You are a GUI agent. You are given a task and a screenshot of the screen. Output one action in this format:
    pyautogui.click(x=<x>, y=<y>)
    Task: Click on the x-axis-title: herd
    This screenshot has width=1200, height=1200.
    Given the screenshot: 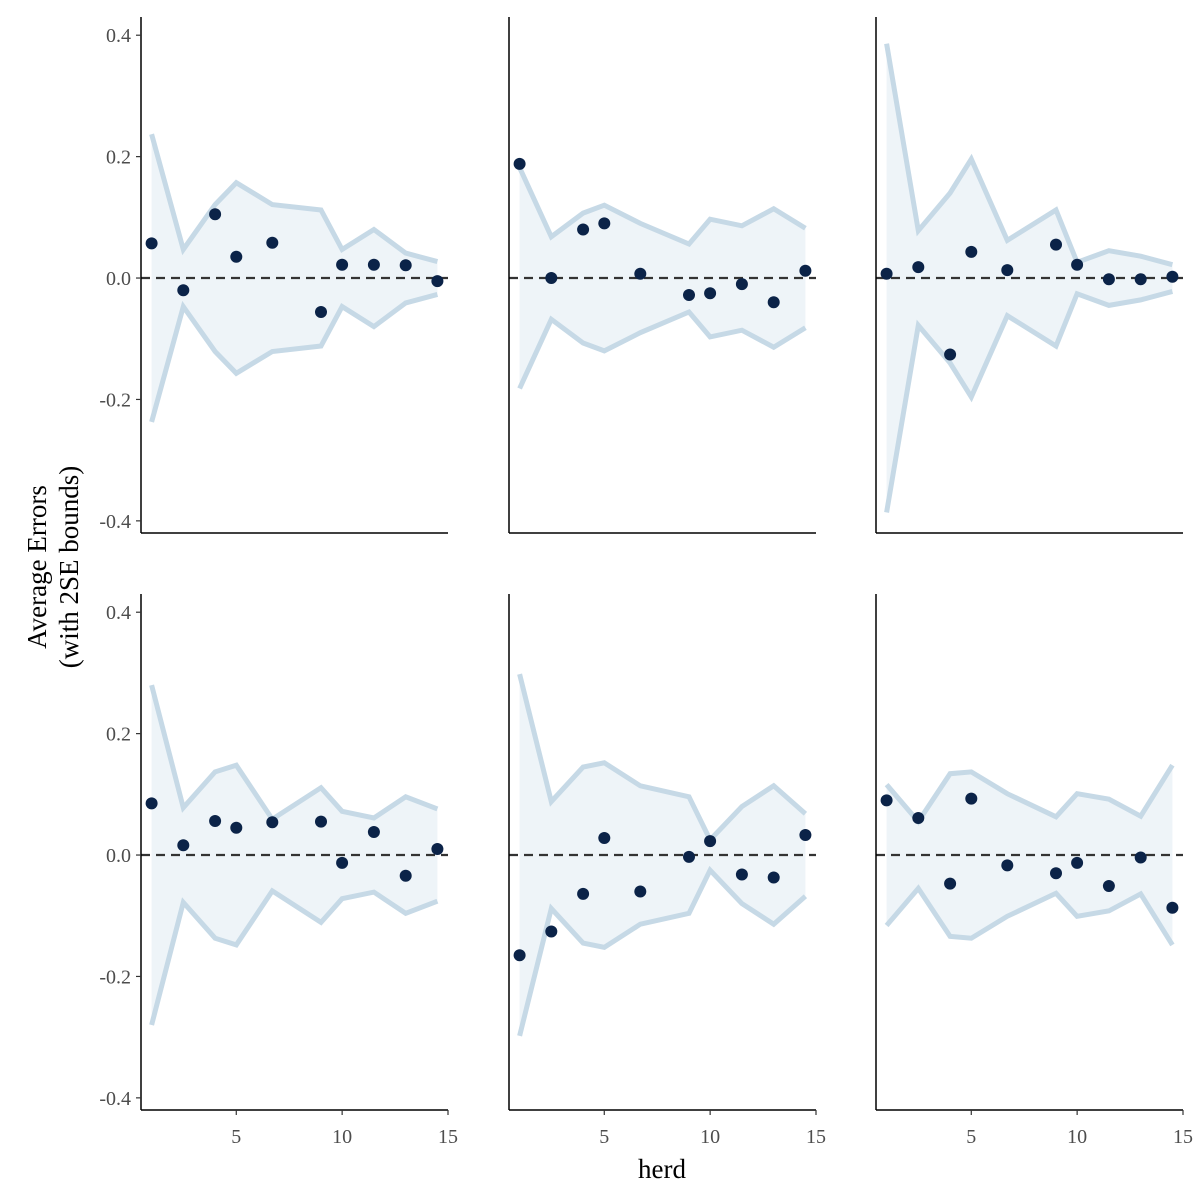 What is the action you would take?
    pyautogui.click(x=662, y=1169)
    